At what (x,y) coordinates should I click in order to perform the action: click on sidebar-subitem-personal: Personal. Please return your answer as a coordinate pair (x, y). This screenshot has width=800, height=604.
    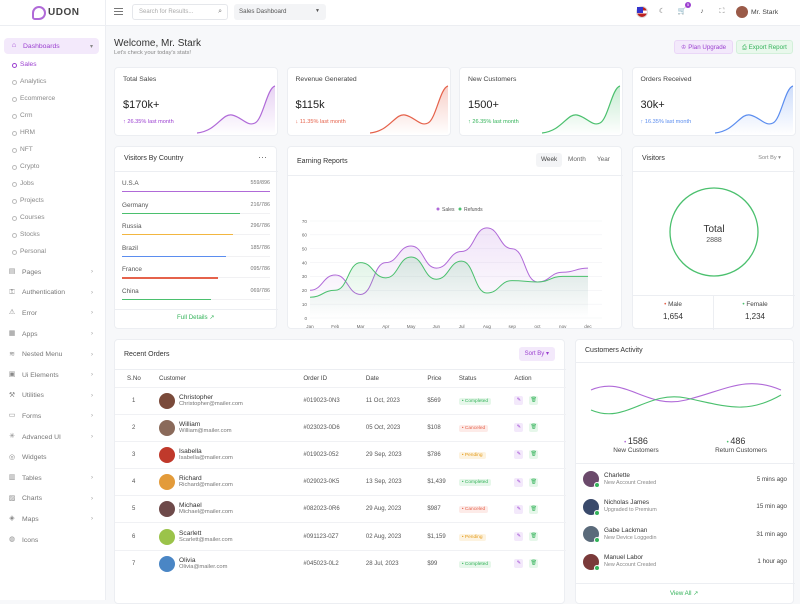
    Looking at the image, I should click on (52, 251).